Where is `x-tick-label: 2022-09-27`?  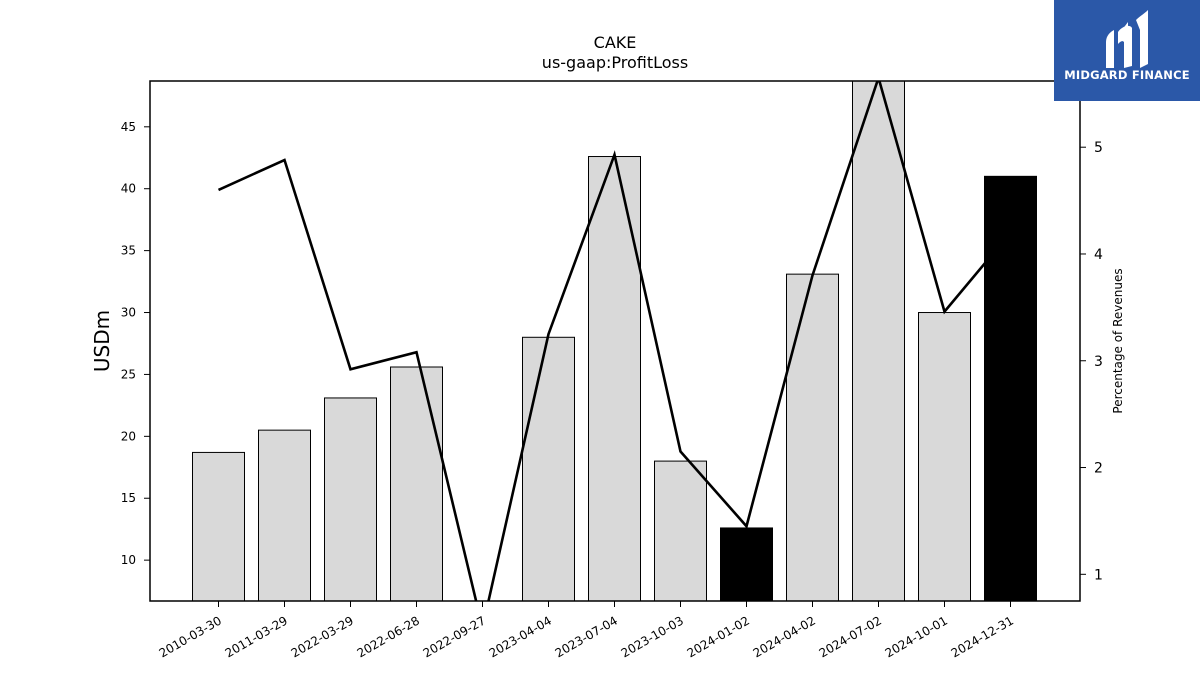
x-tick-label: 2022-09-27 is located at coordinates (454, 636).